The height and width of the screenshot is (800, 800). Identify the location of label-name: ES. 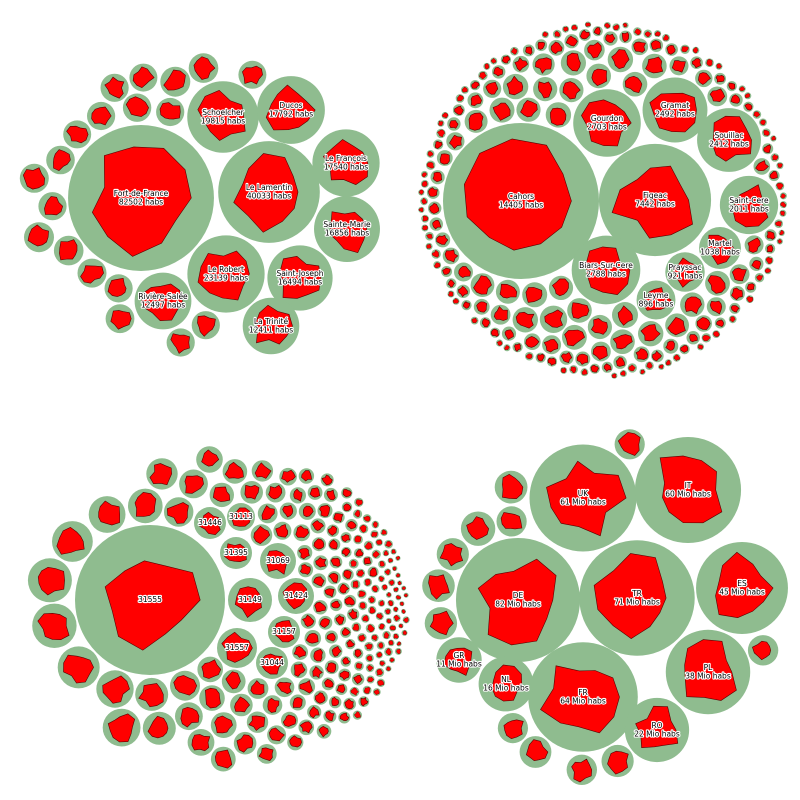
(742, 583).